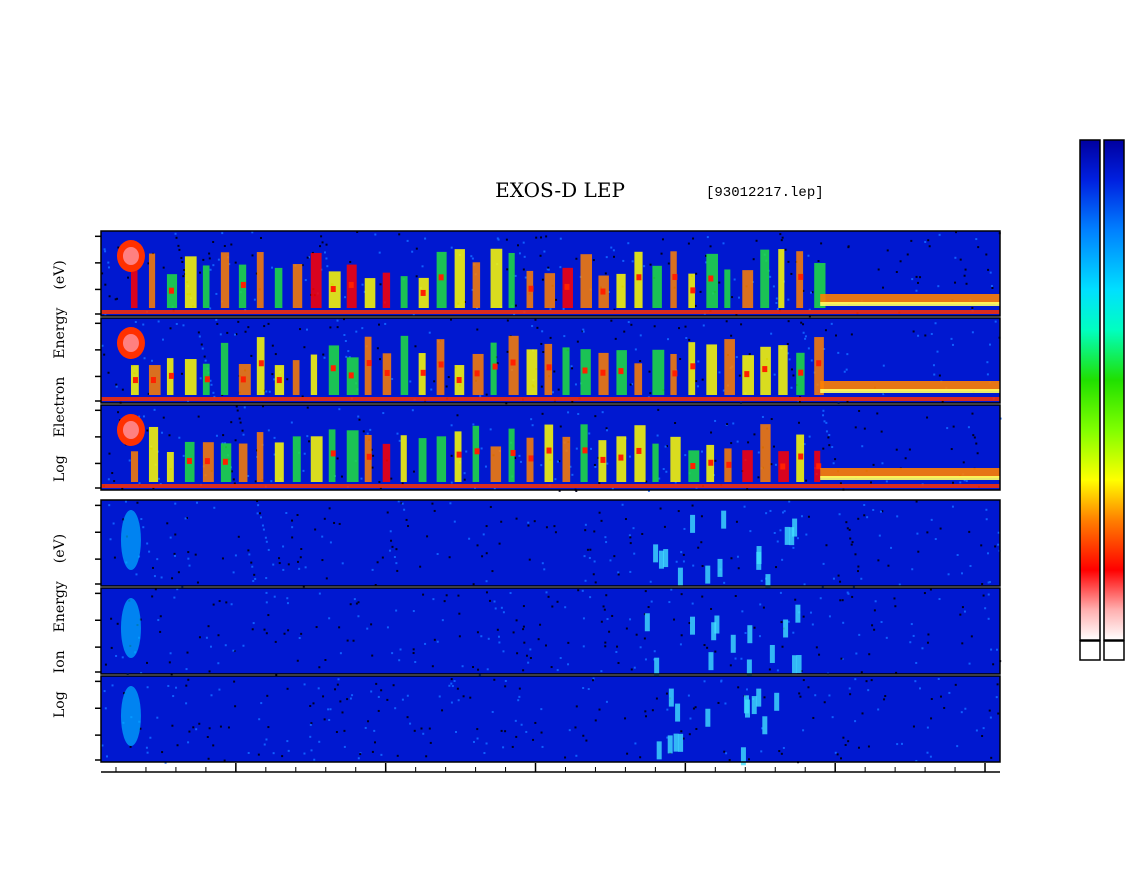 The height and width of the screenshot is (875, 1130). What do you see at coordinates (560, 190) in the screenshot?
I see `chart-title: EXOS-D LEP` at bounding box center [560, 190].